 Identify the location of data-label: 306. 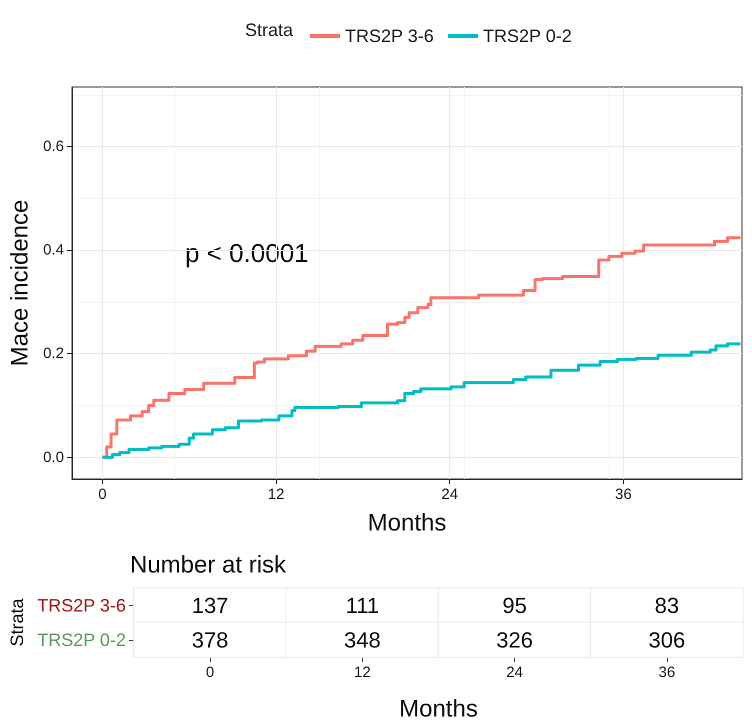
(667, 639).